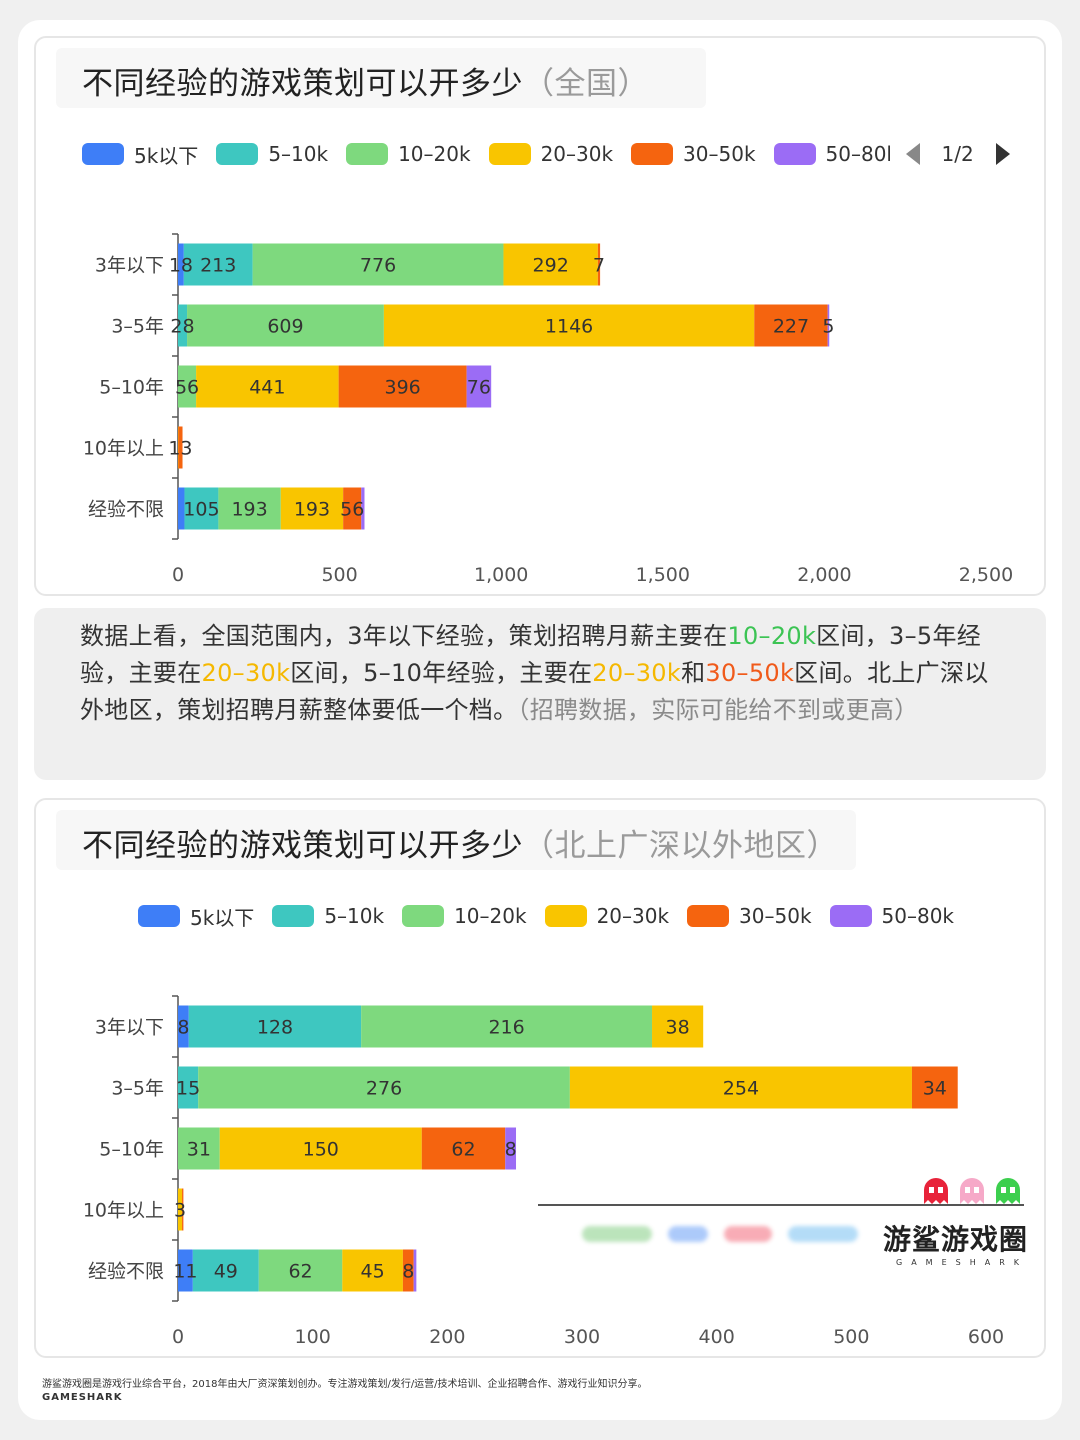 The width and height of the screenshot is (1080, 1440). What do you see at coordinates (918, 916) in the screenshot?
I see `legend-label: 50–80k` at bounding box center [918, 916].